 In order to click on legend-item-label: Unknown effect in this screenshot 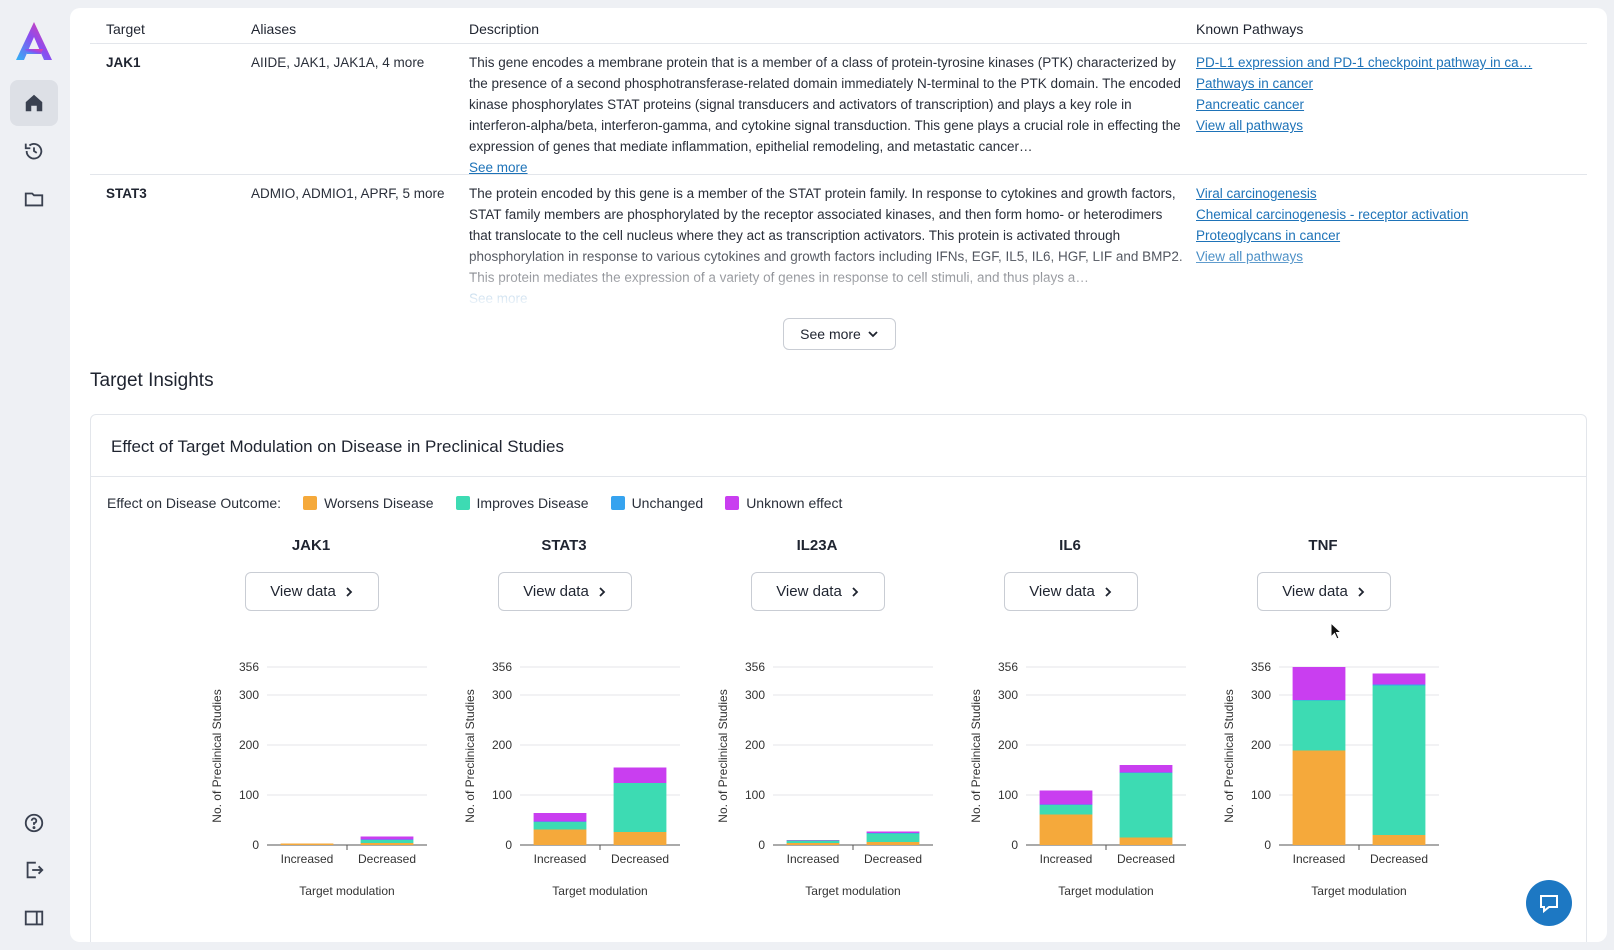, I will do `click(794, 503)`.